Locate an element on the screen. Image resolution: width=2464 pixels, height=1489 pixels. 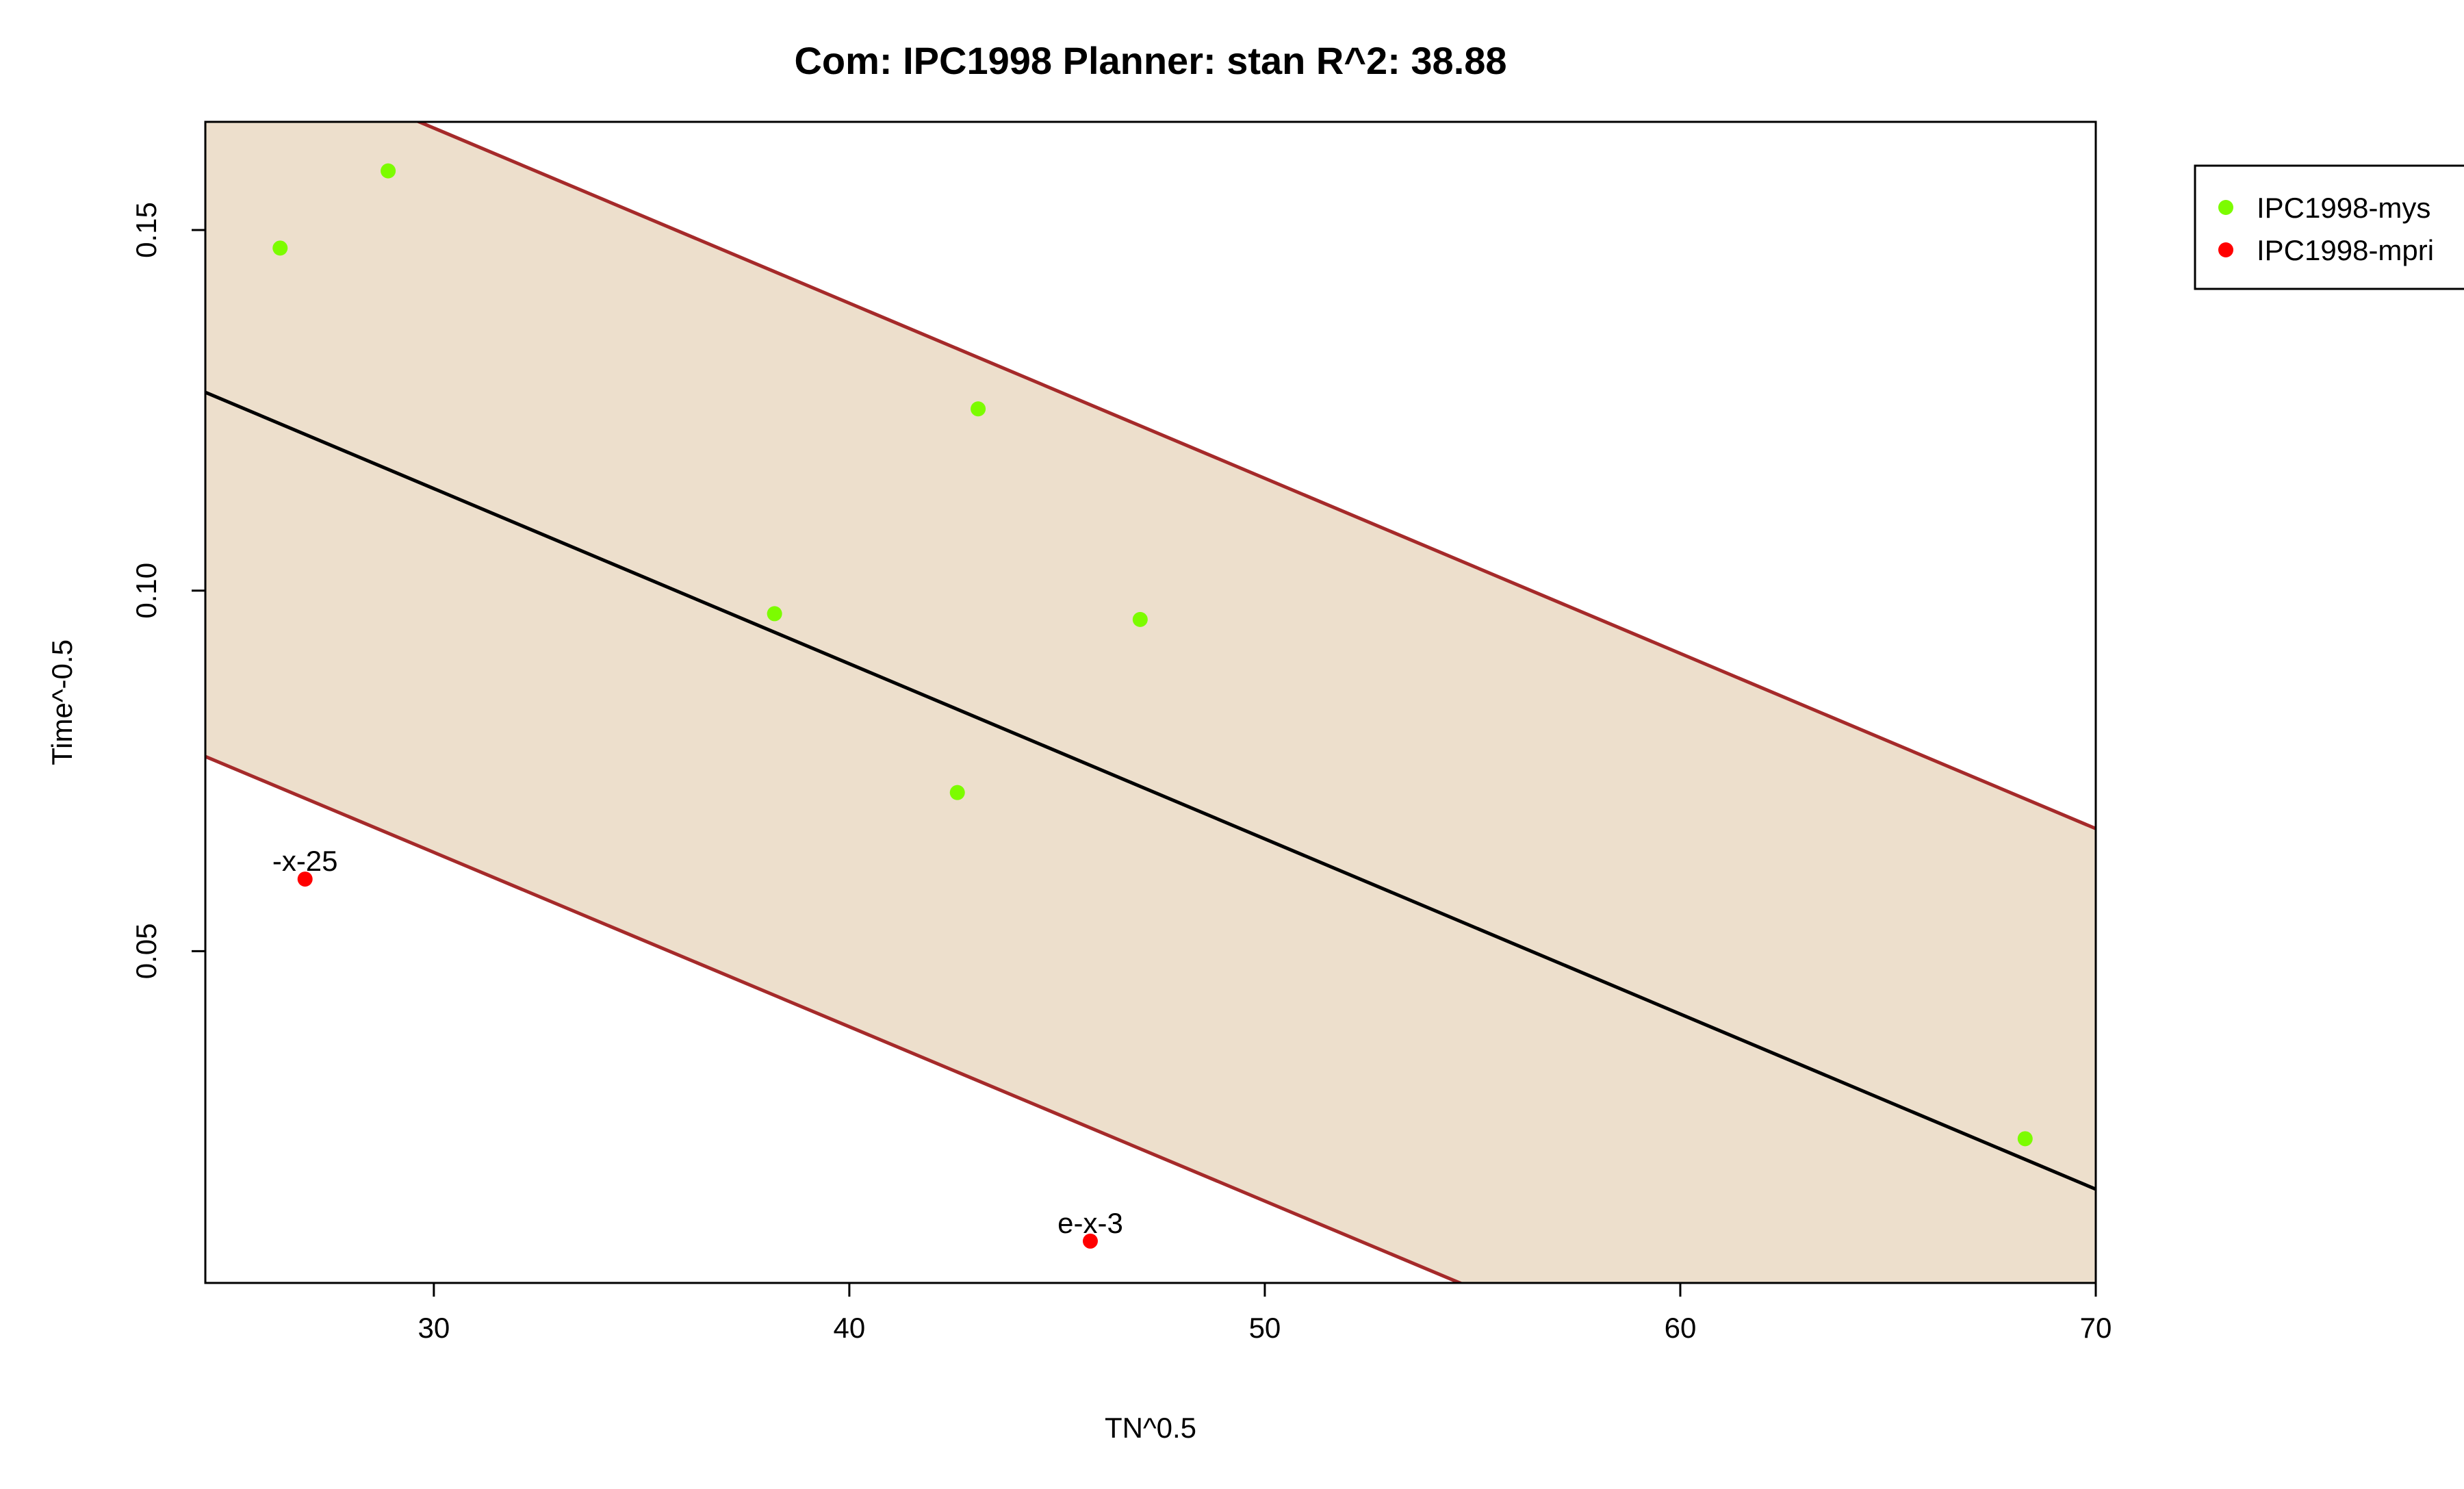
y-tick-label: 0.15 is located at coordinates (146, 230).